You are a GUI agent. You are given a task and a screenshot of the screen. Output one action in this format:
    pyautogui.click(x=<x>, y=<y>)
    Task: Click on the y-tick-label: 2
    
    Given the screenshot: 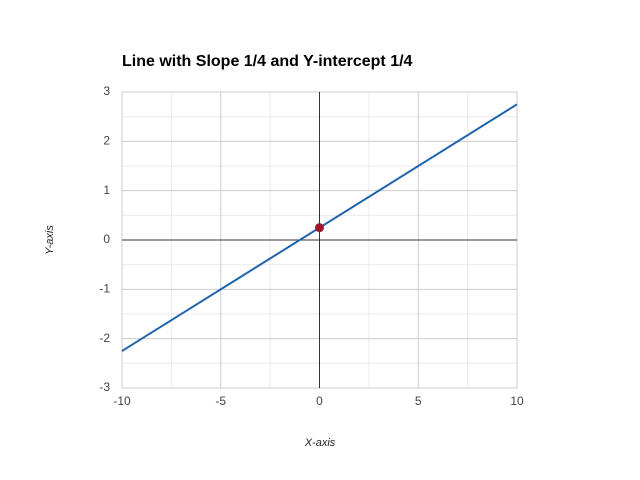 What is the action you would take?
    pyautogui.click(x=106, y=141)
    